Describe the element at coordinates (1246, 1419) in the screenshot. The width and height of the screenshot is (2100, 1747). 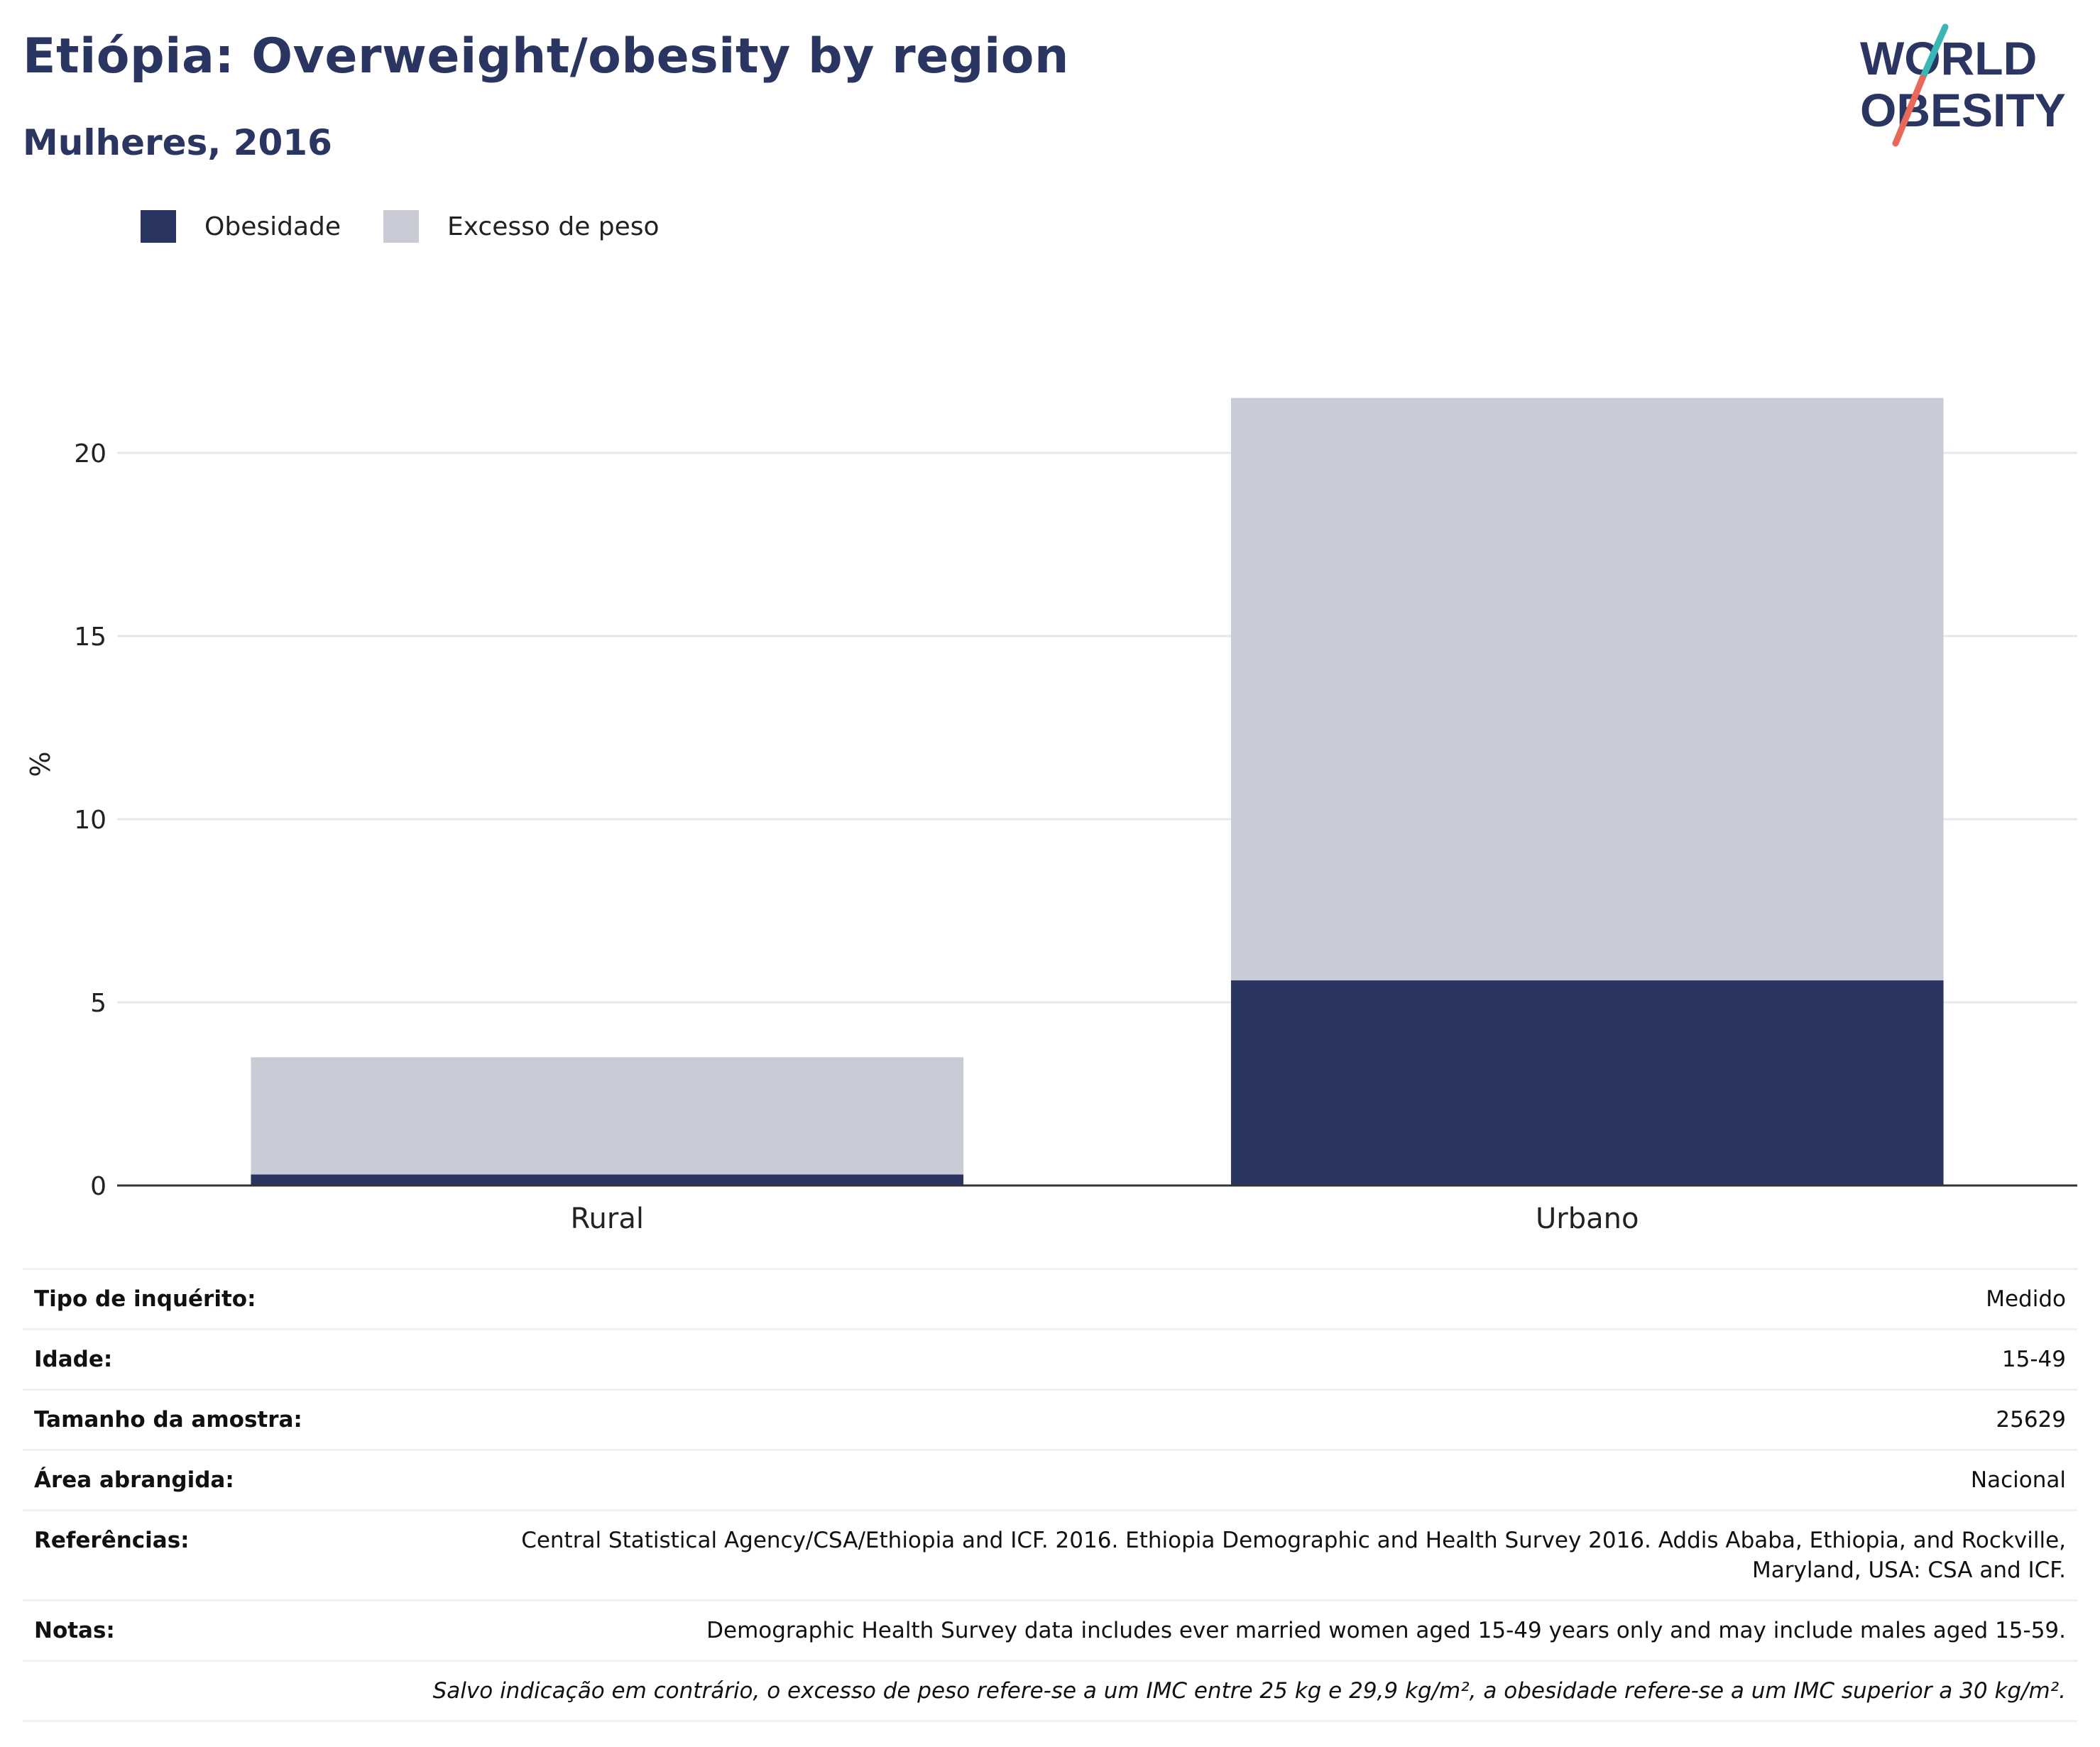
I see `row-value: 25629` at that location.